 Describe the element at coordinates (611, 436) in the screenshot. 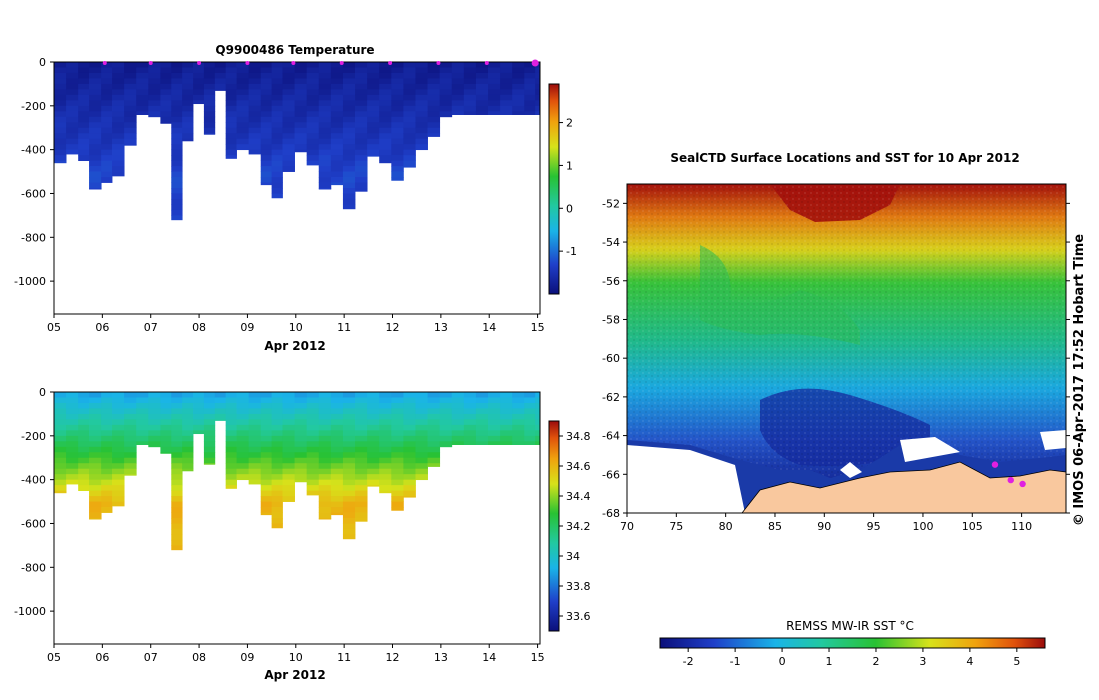

I see `lat-tick-label: -64` at that location.